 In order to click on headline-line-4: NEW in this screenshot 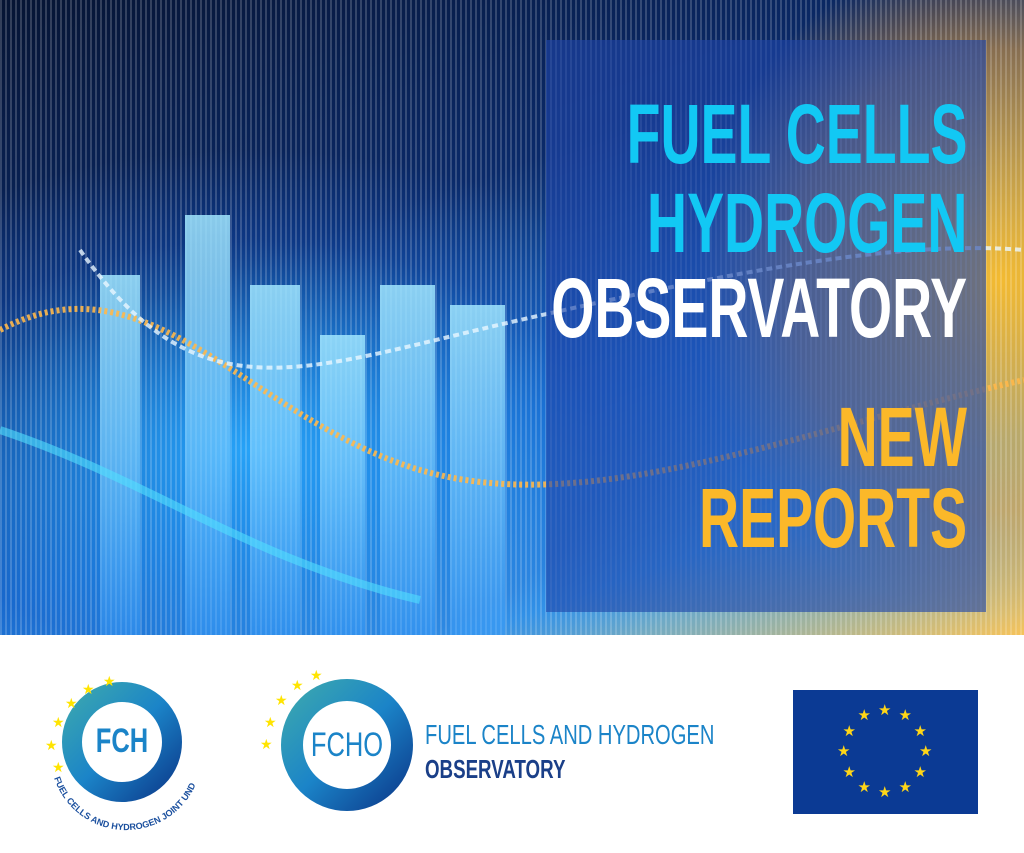, I will do `click(902, 437)`.